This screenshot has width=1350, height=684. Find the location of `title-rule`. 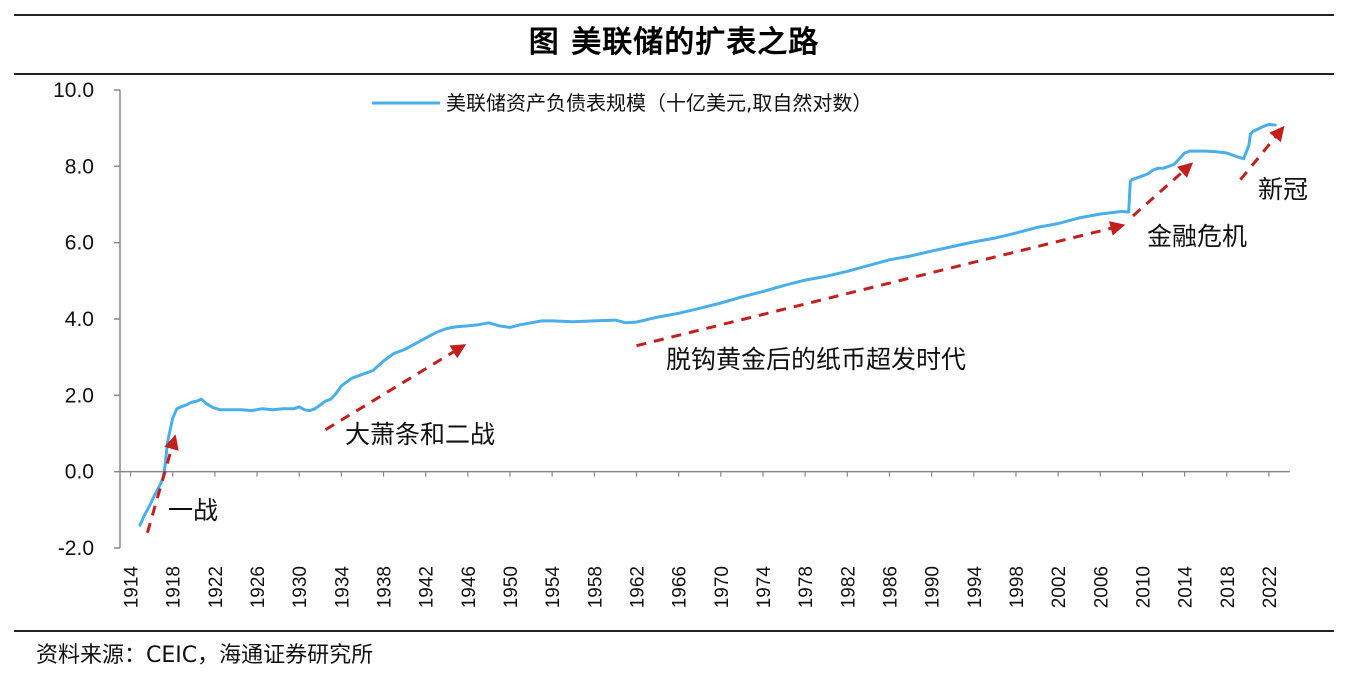

title-rule is located at coordinates (674, 74).